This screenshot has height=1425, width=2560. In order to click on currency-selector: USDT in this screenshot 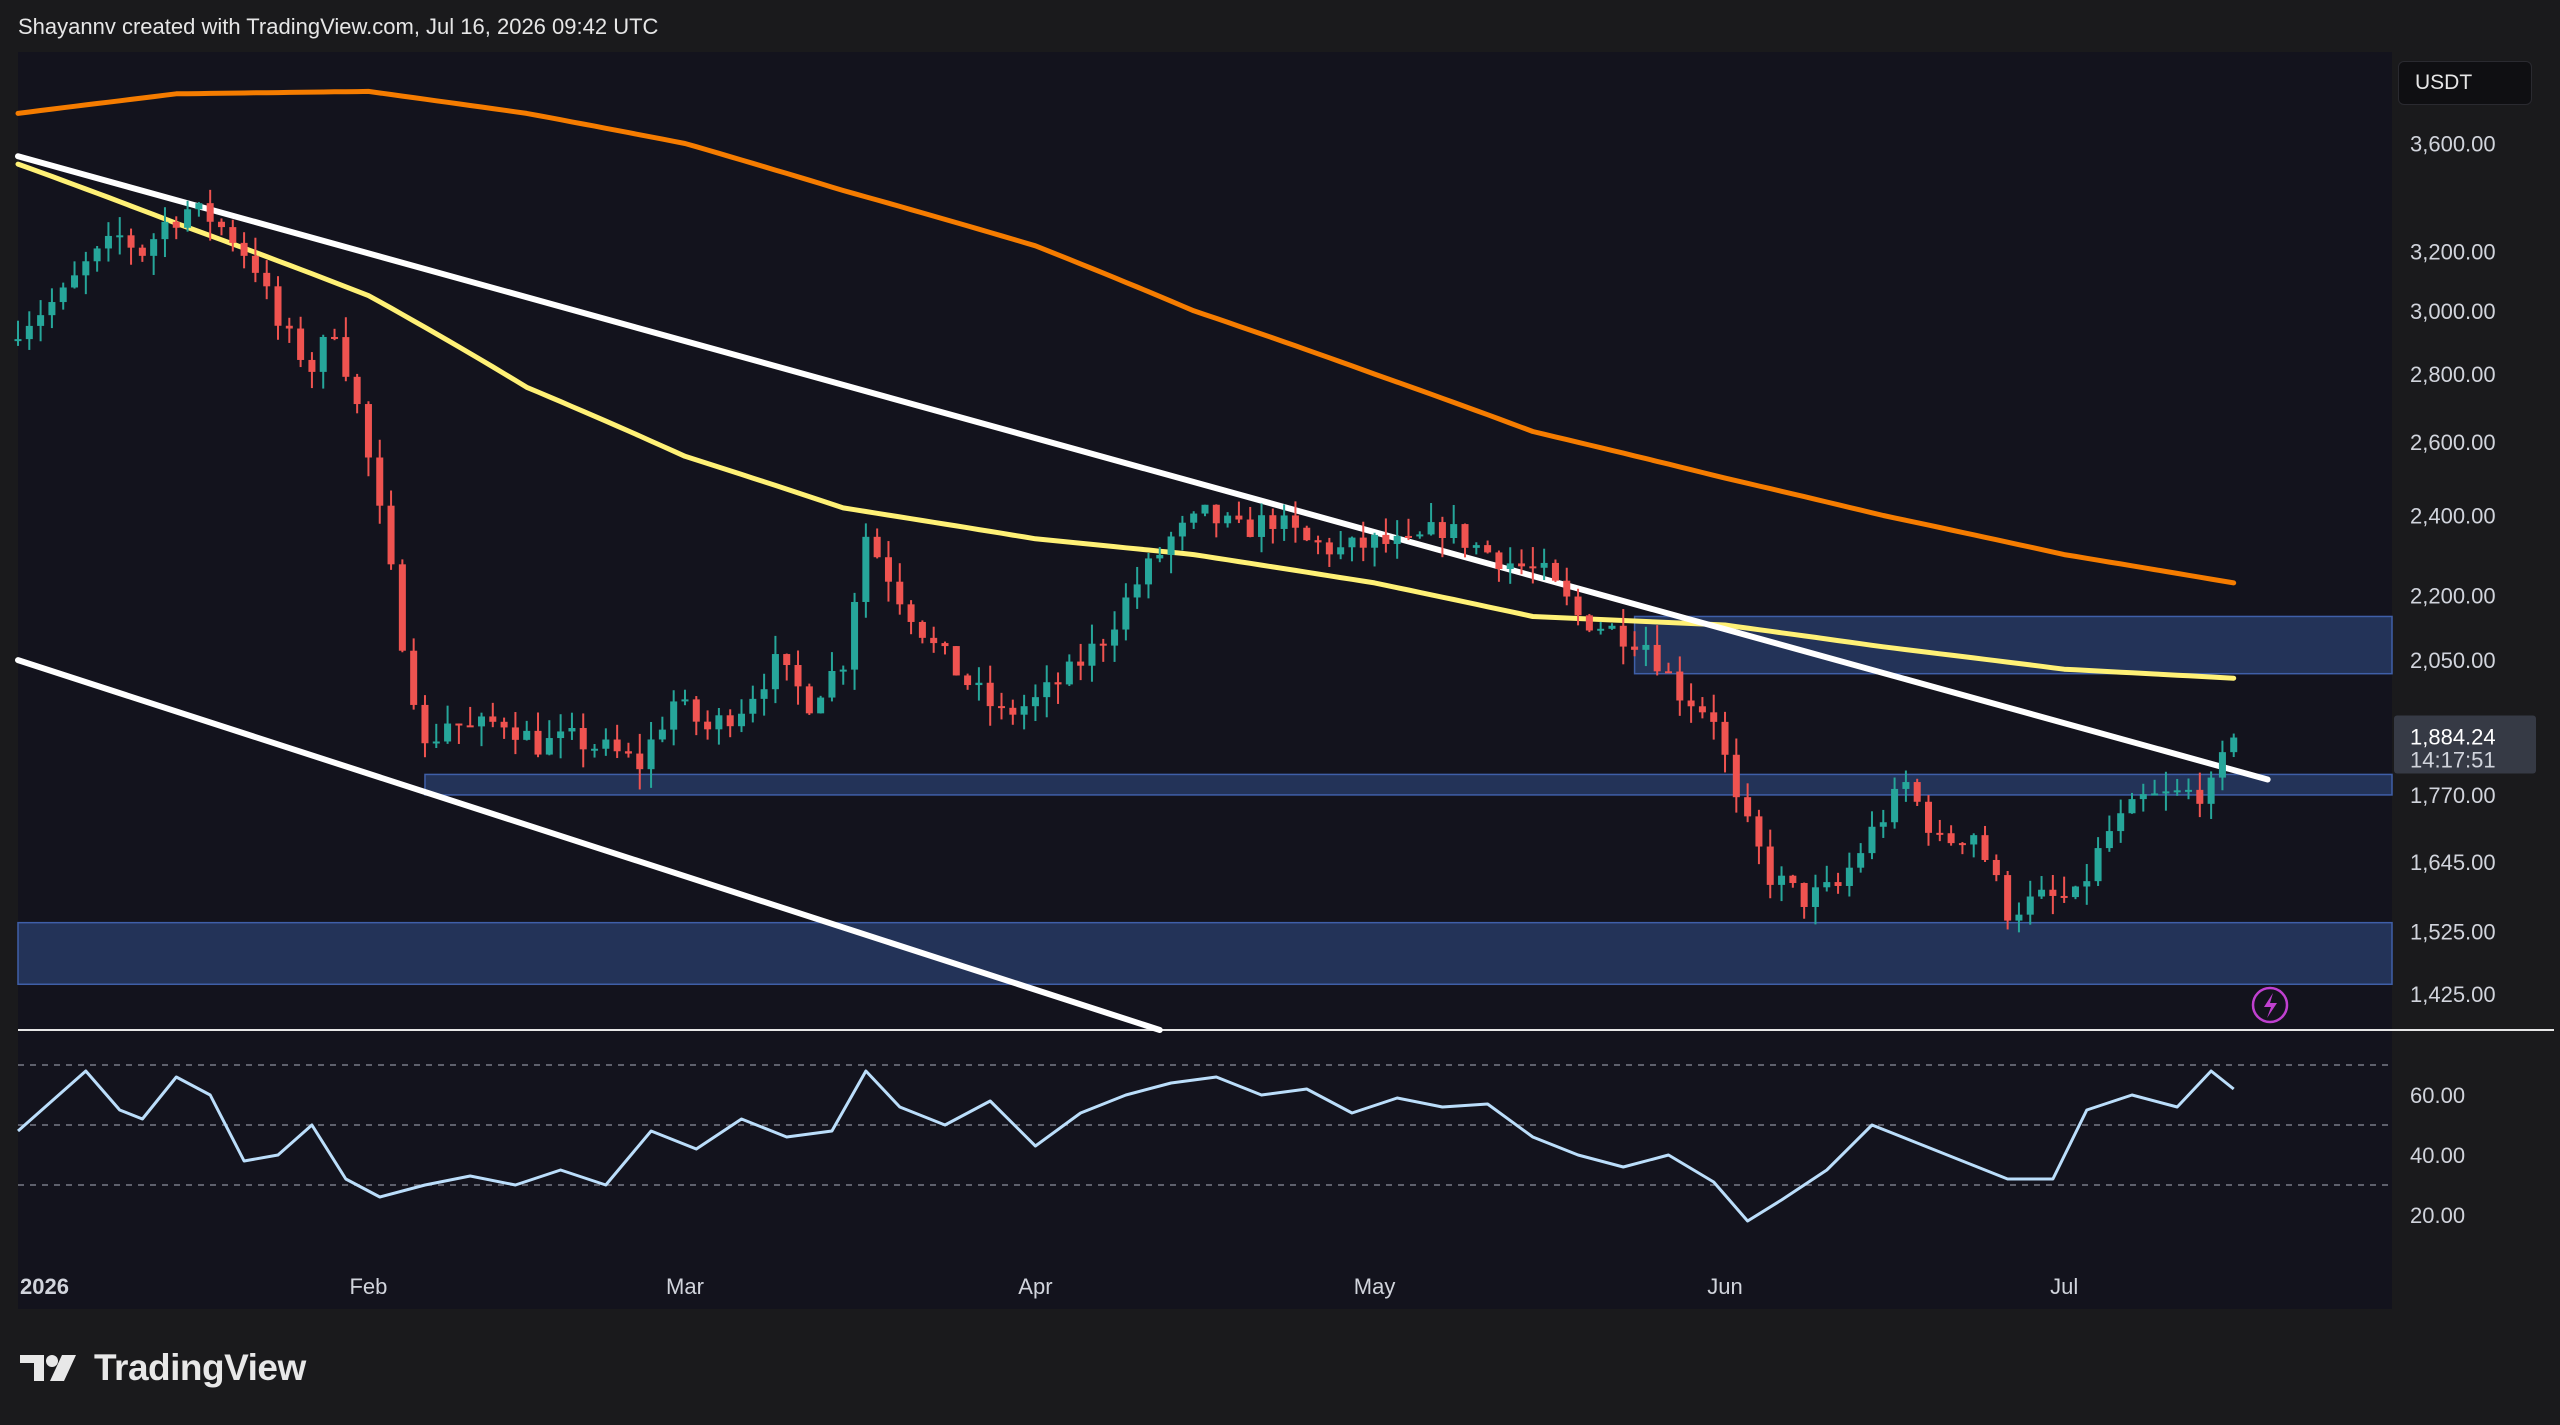, I will do `click(2465, 83)`.